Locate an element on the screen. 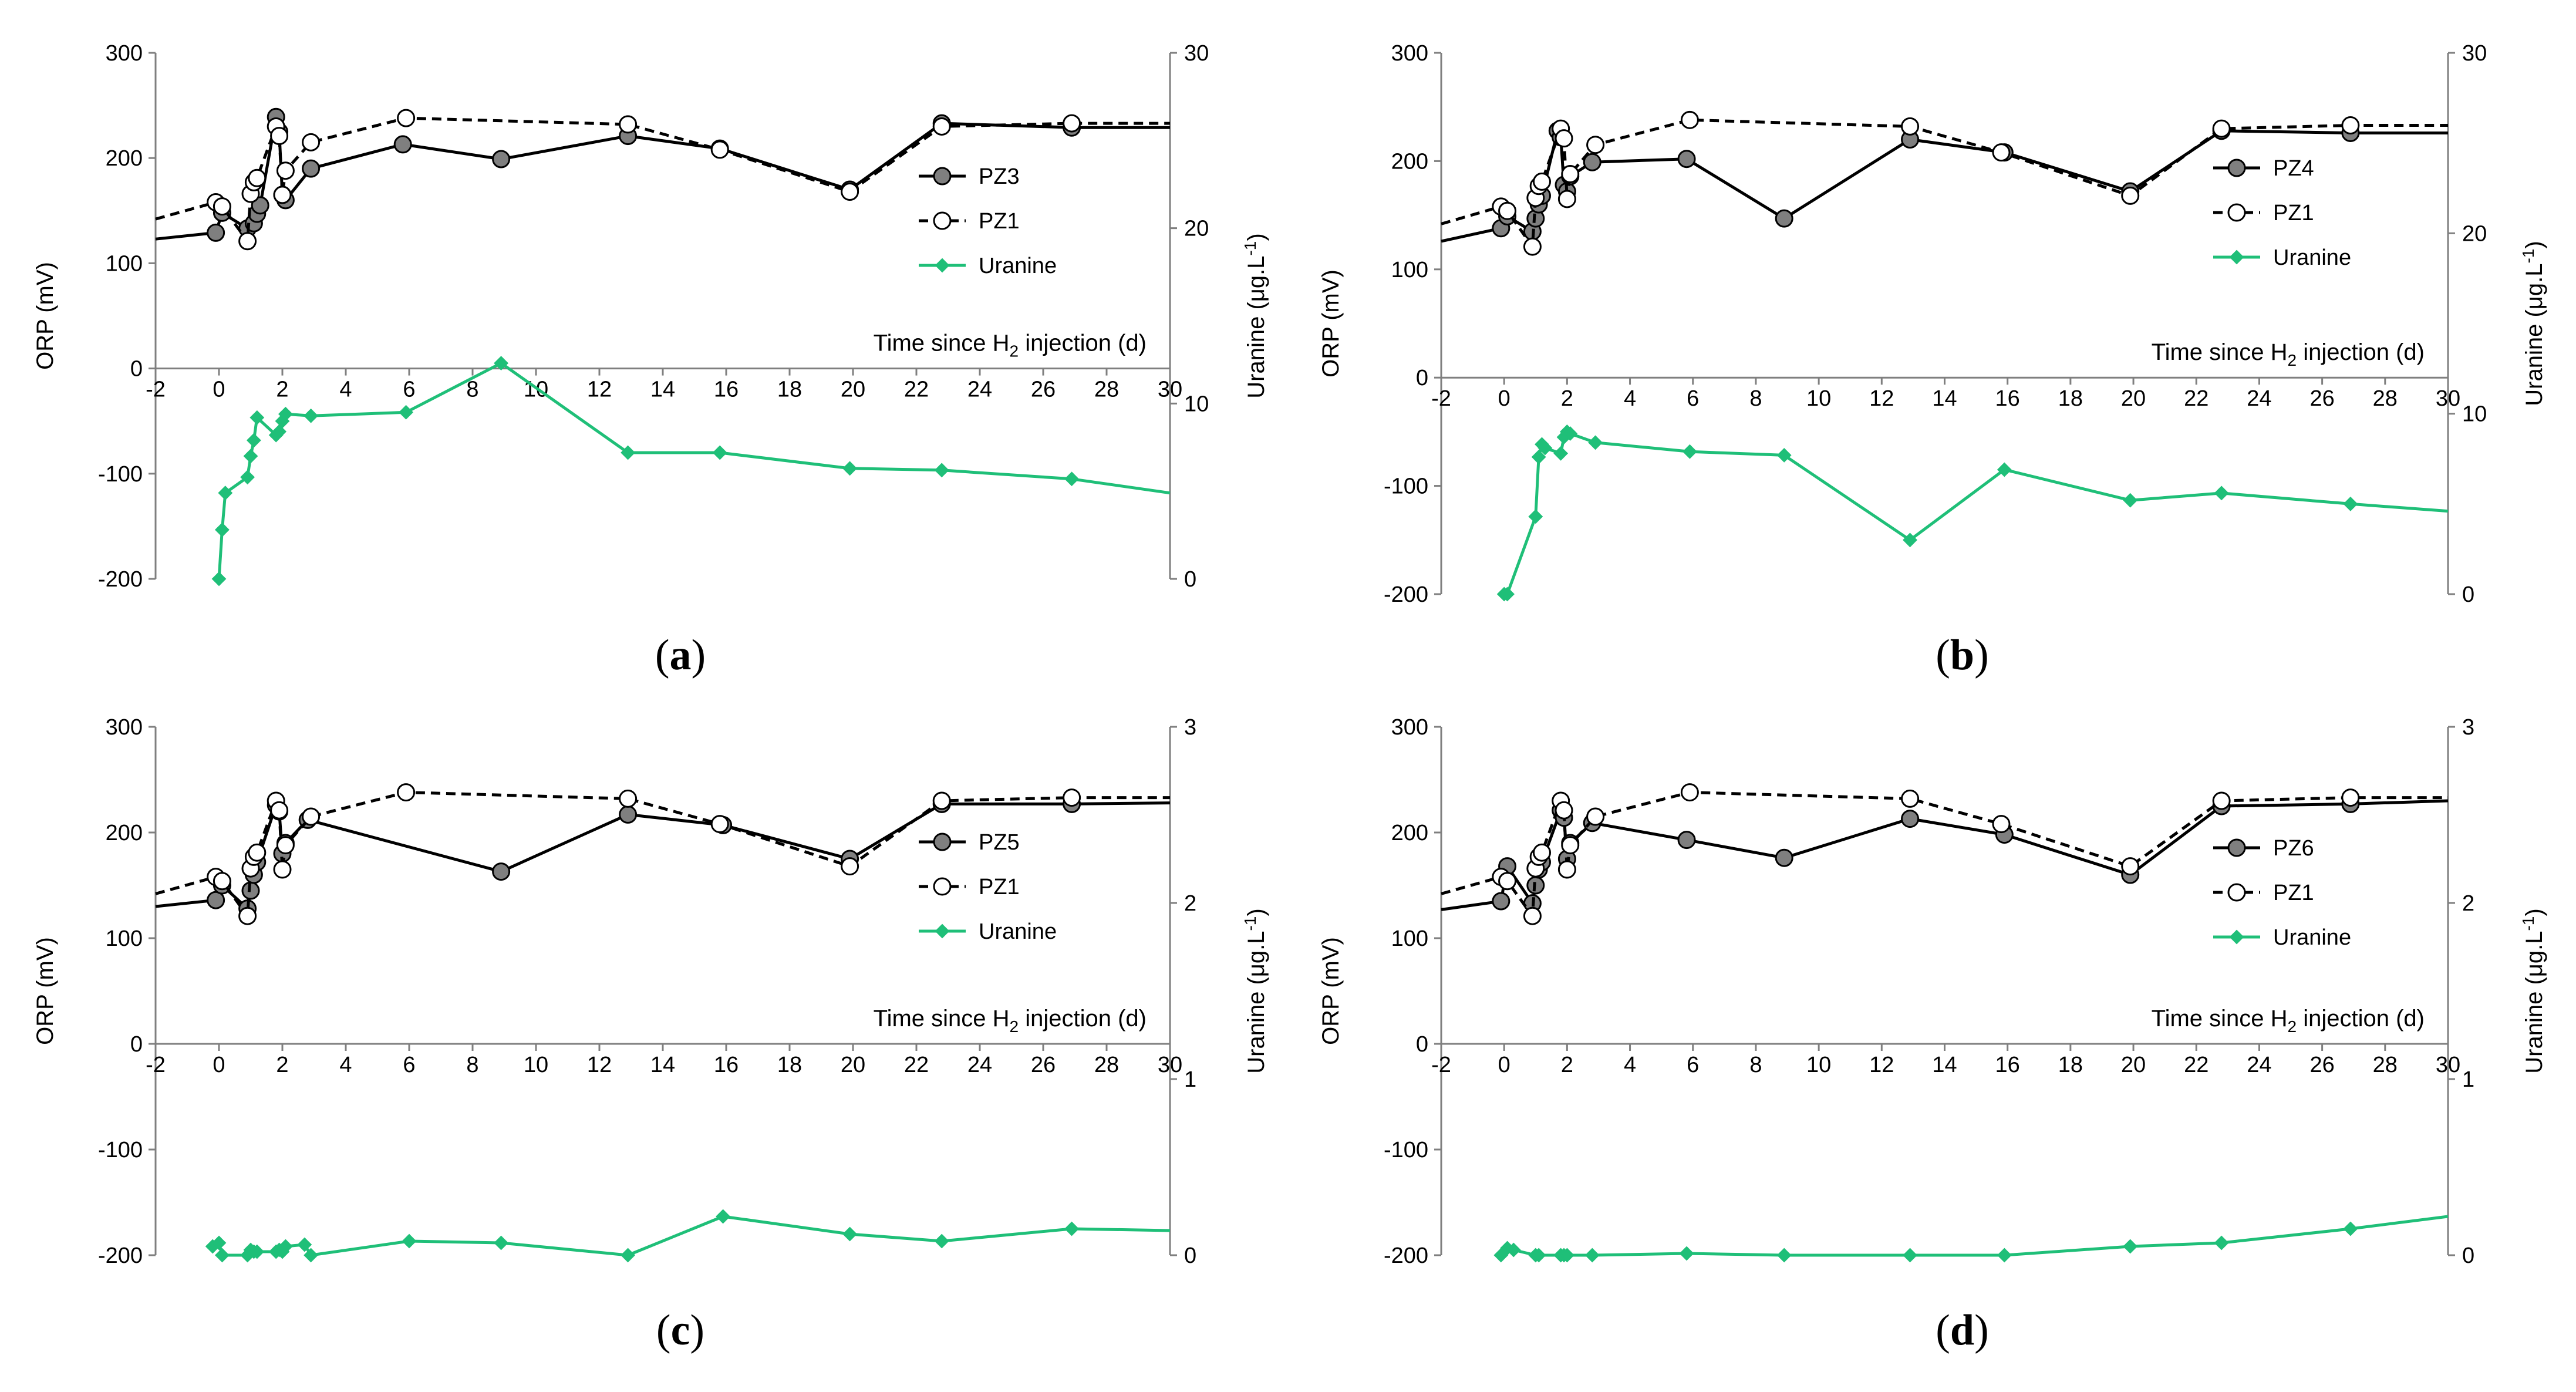 The image size is (2576, 1392). y-tick-label: 100 is located at coordinates (124, 263).